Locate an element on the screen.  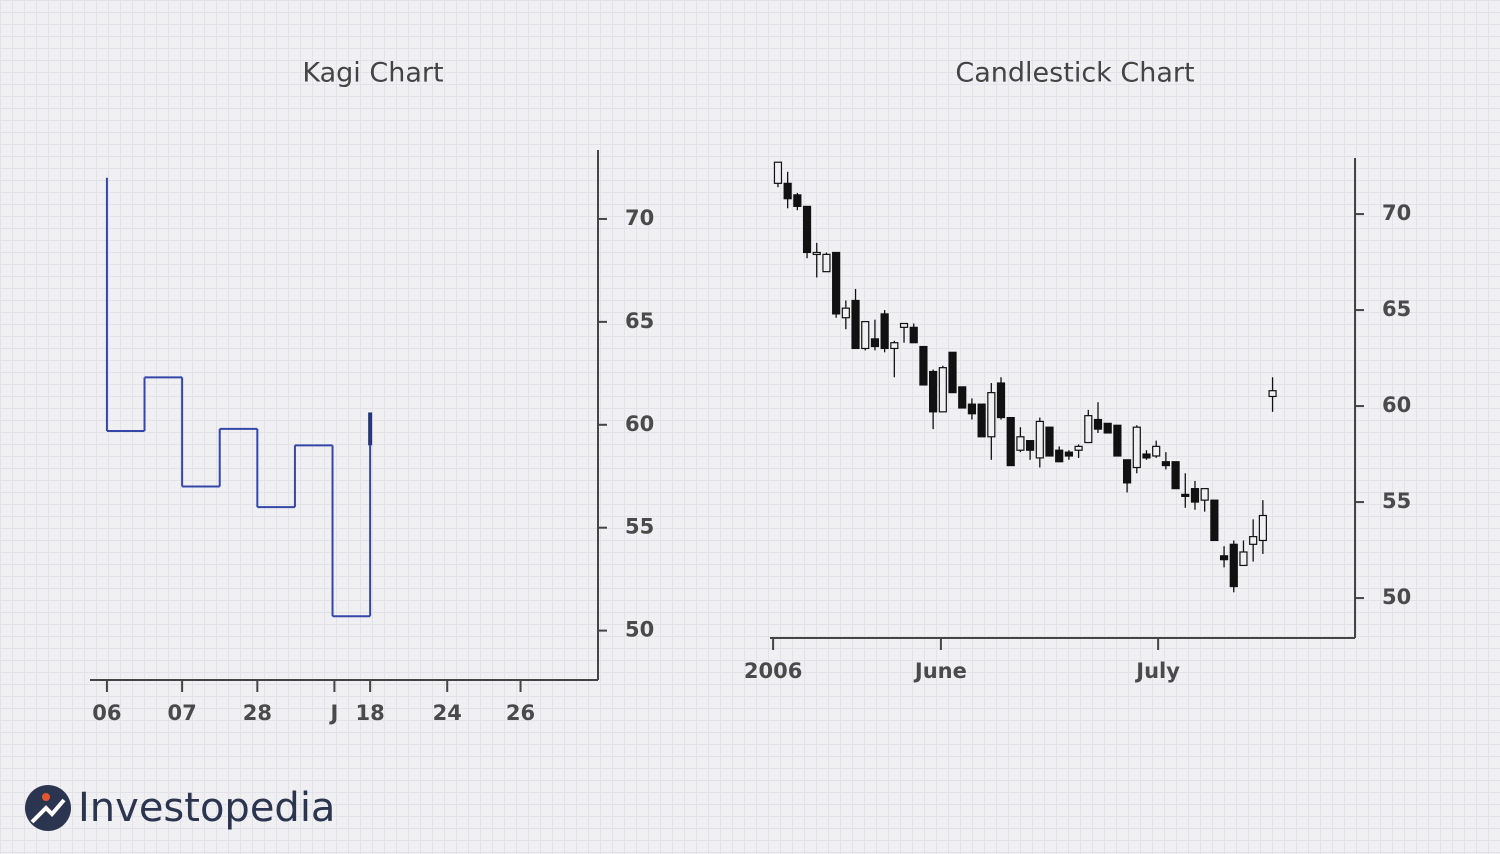
x-tick-label: 28 is located at coordinates (257, 713).